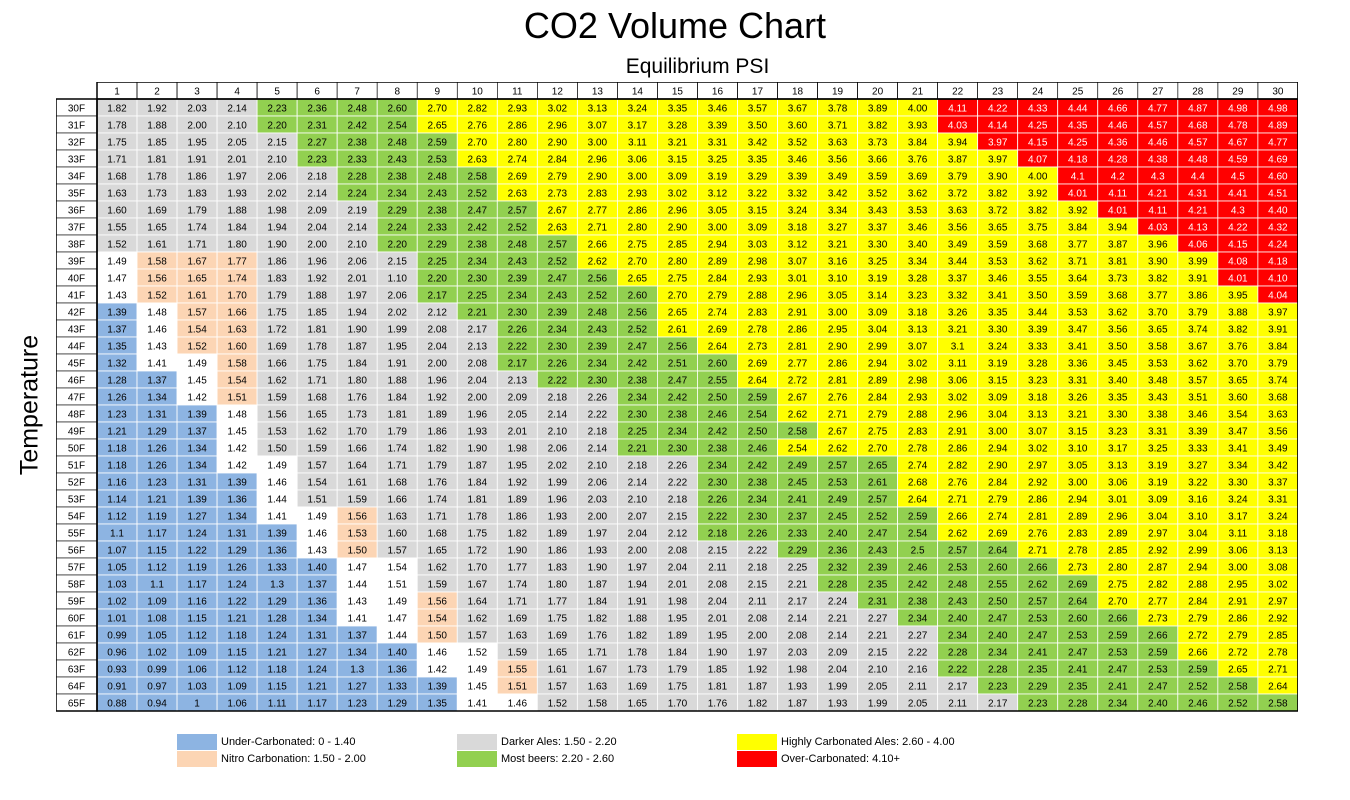 This screenshot has width=1350, height=800. What do you see at coordinates (518, 398) in the screenshot?
I see `data-value: 2.09` at bounding box center [518, 398].